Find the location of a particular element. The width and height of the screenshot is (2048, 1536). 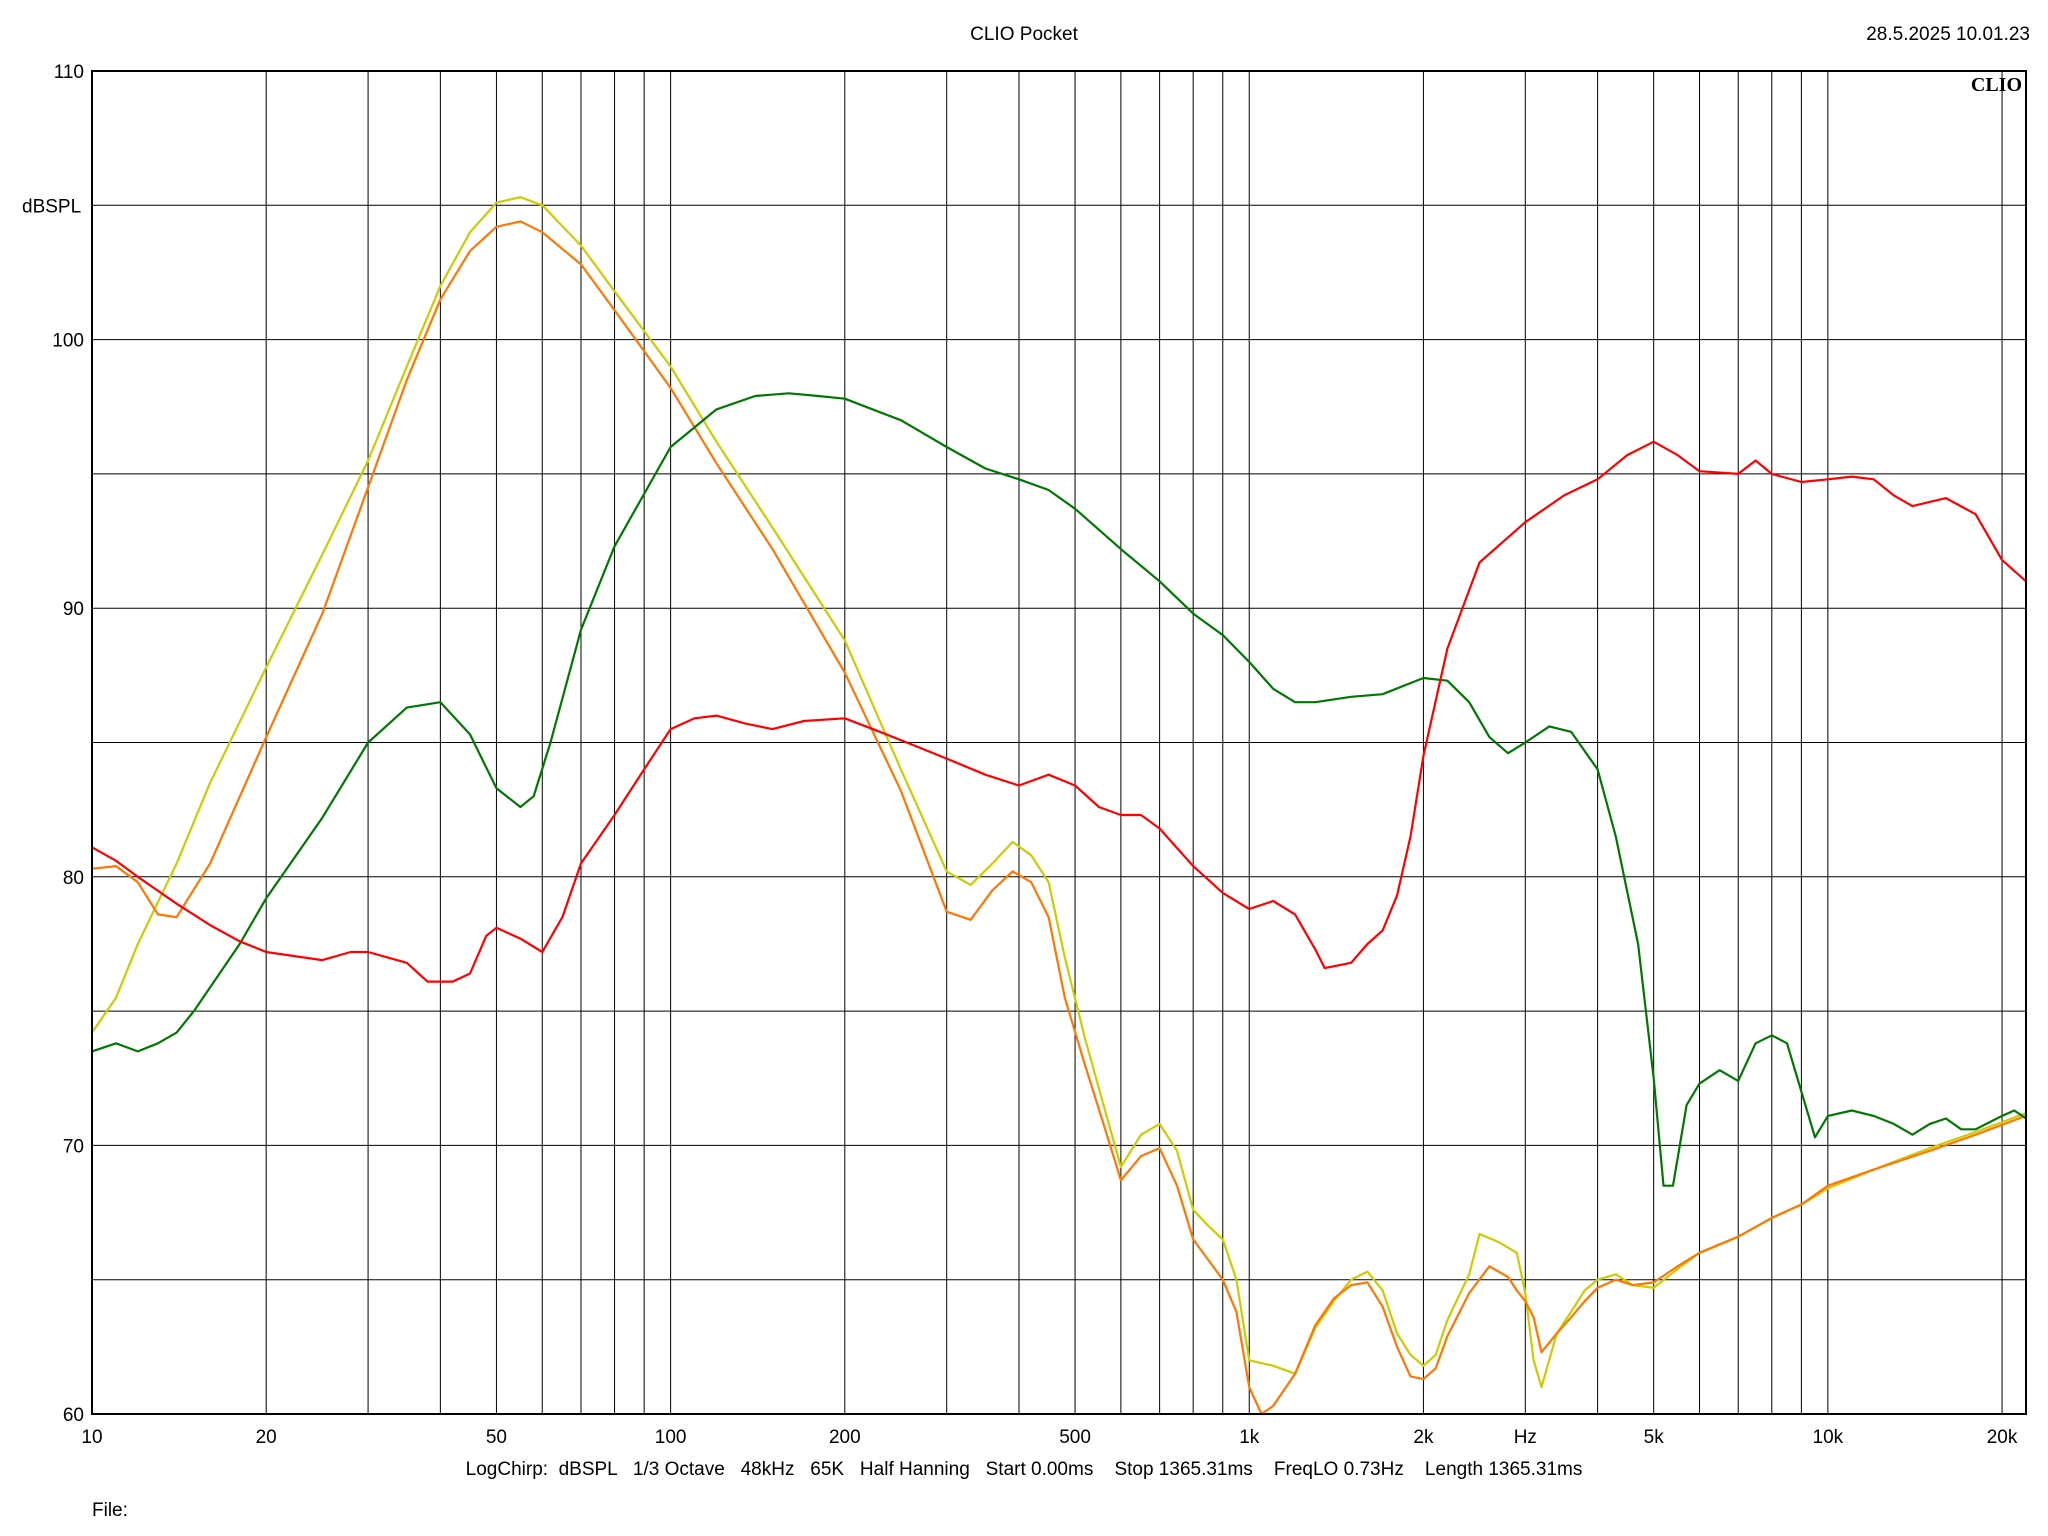

x-tick-label: 2k is located at coordinates (1423, 1437).